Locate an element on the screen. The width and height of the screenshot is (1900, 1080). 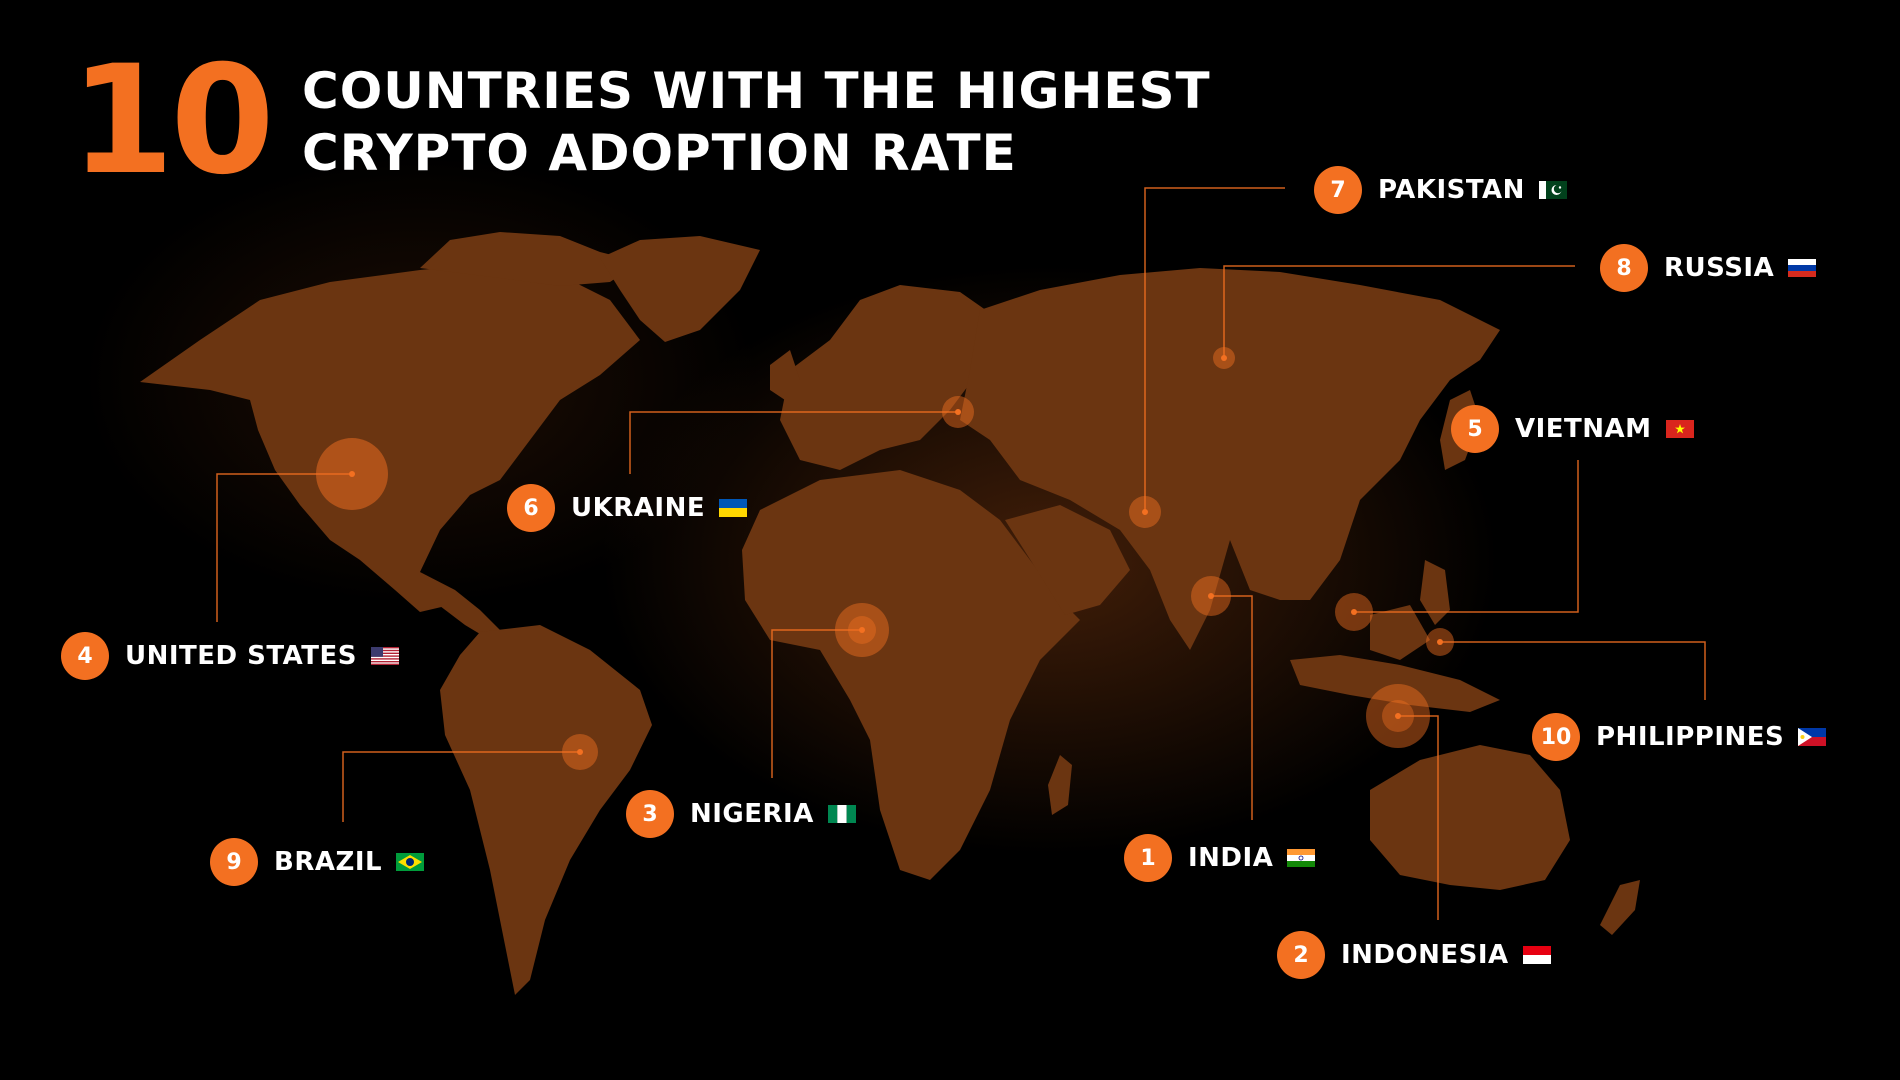
country-name: VIETNAM is located at coordinates (1583, 429).